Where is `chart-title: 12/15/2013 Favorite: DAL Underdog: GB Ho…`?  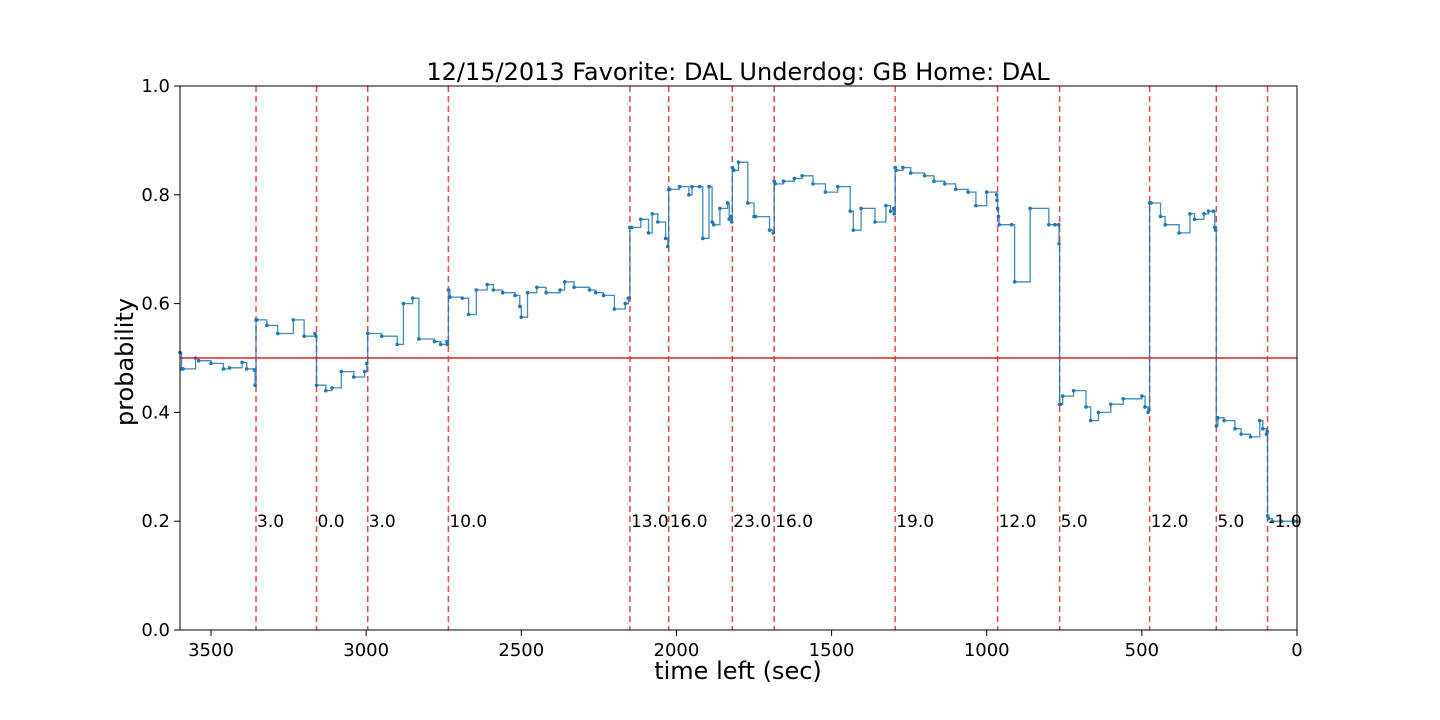
chart-title: 12/15/2013 Favorite: DAL Underdog: GB Ho… is located at coordinates (738, 72).